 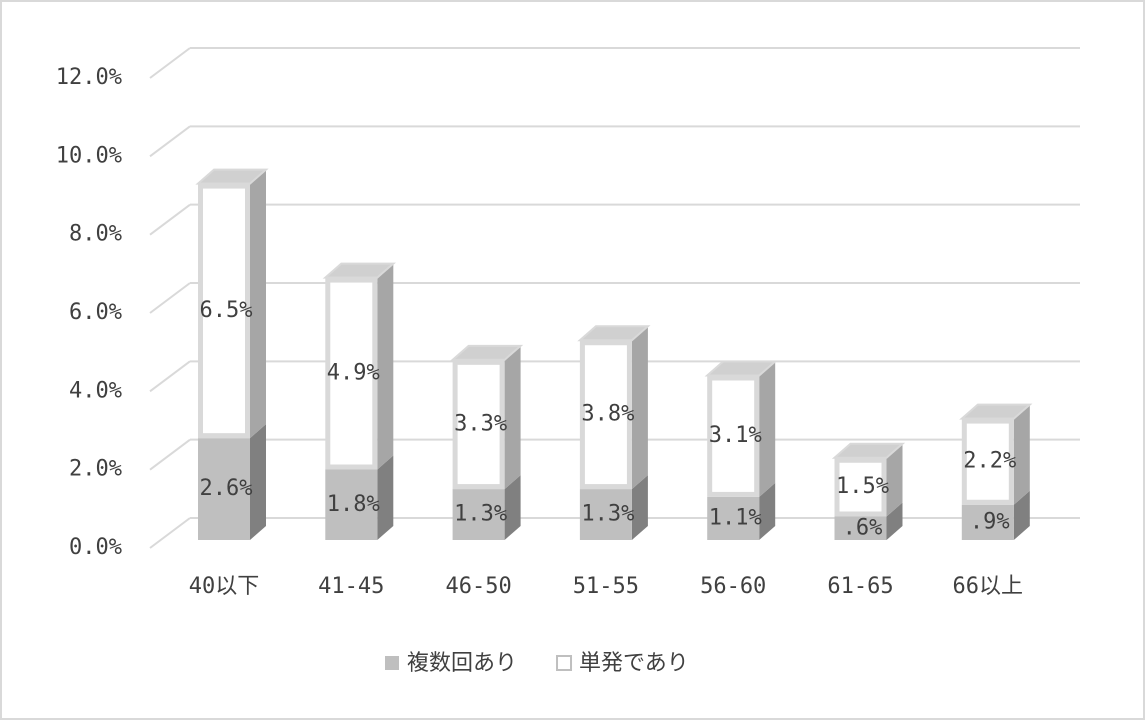 I want to click on data-label: 2.6%, so click(x=226, y=488).